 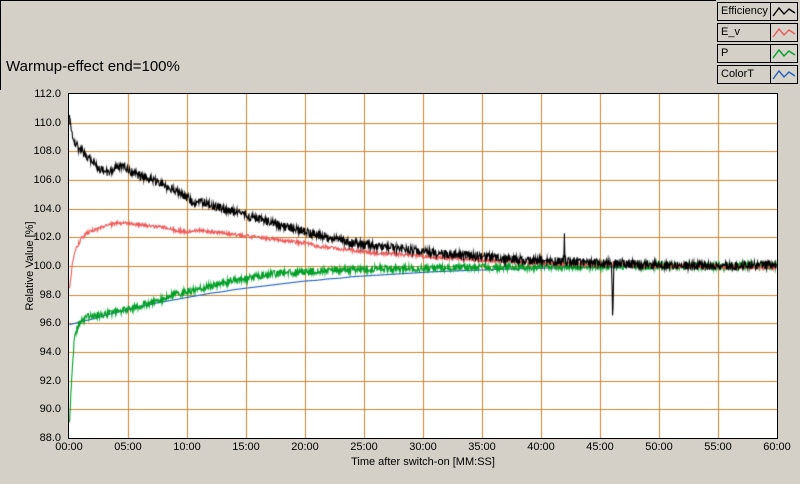 I want to click on y-tick-label: 112.0, so click(x=47, y=94).